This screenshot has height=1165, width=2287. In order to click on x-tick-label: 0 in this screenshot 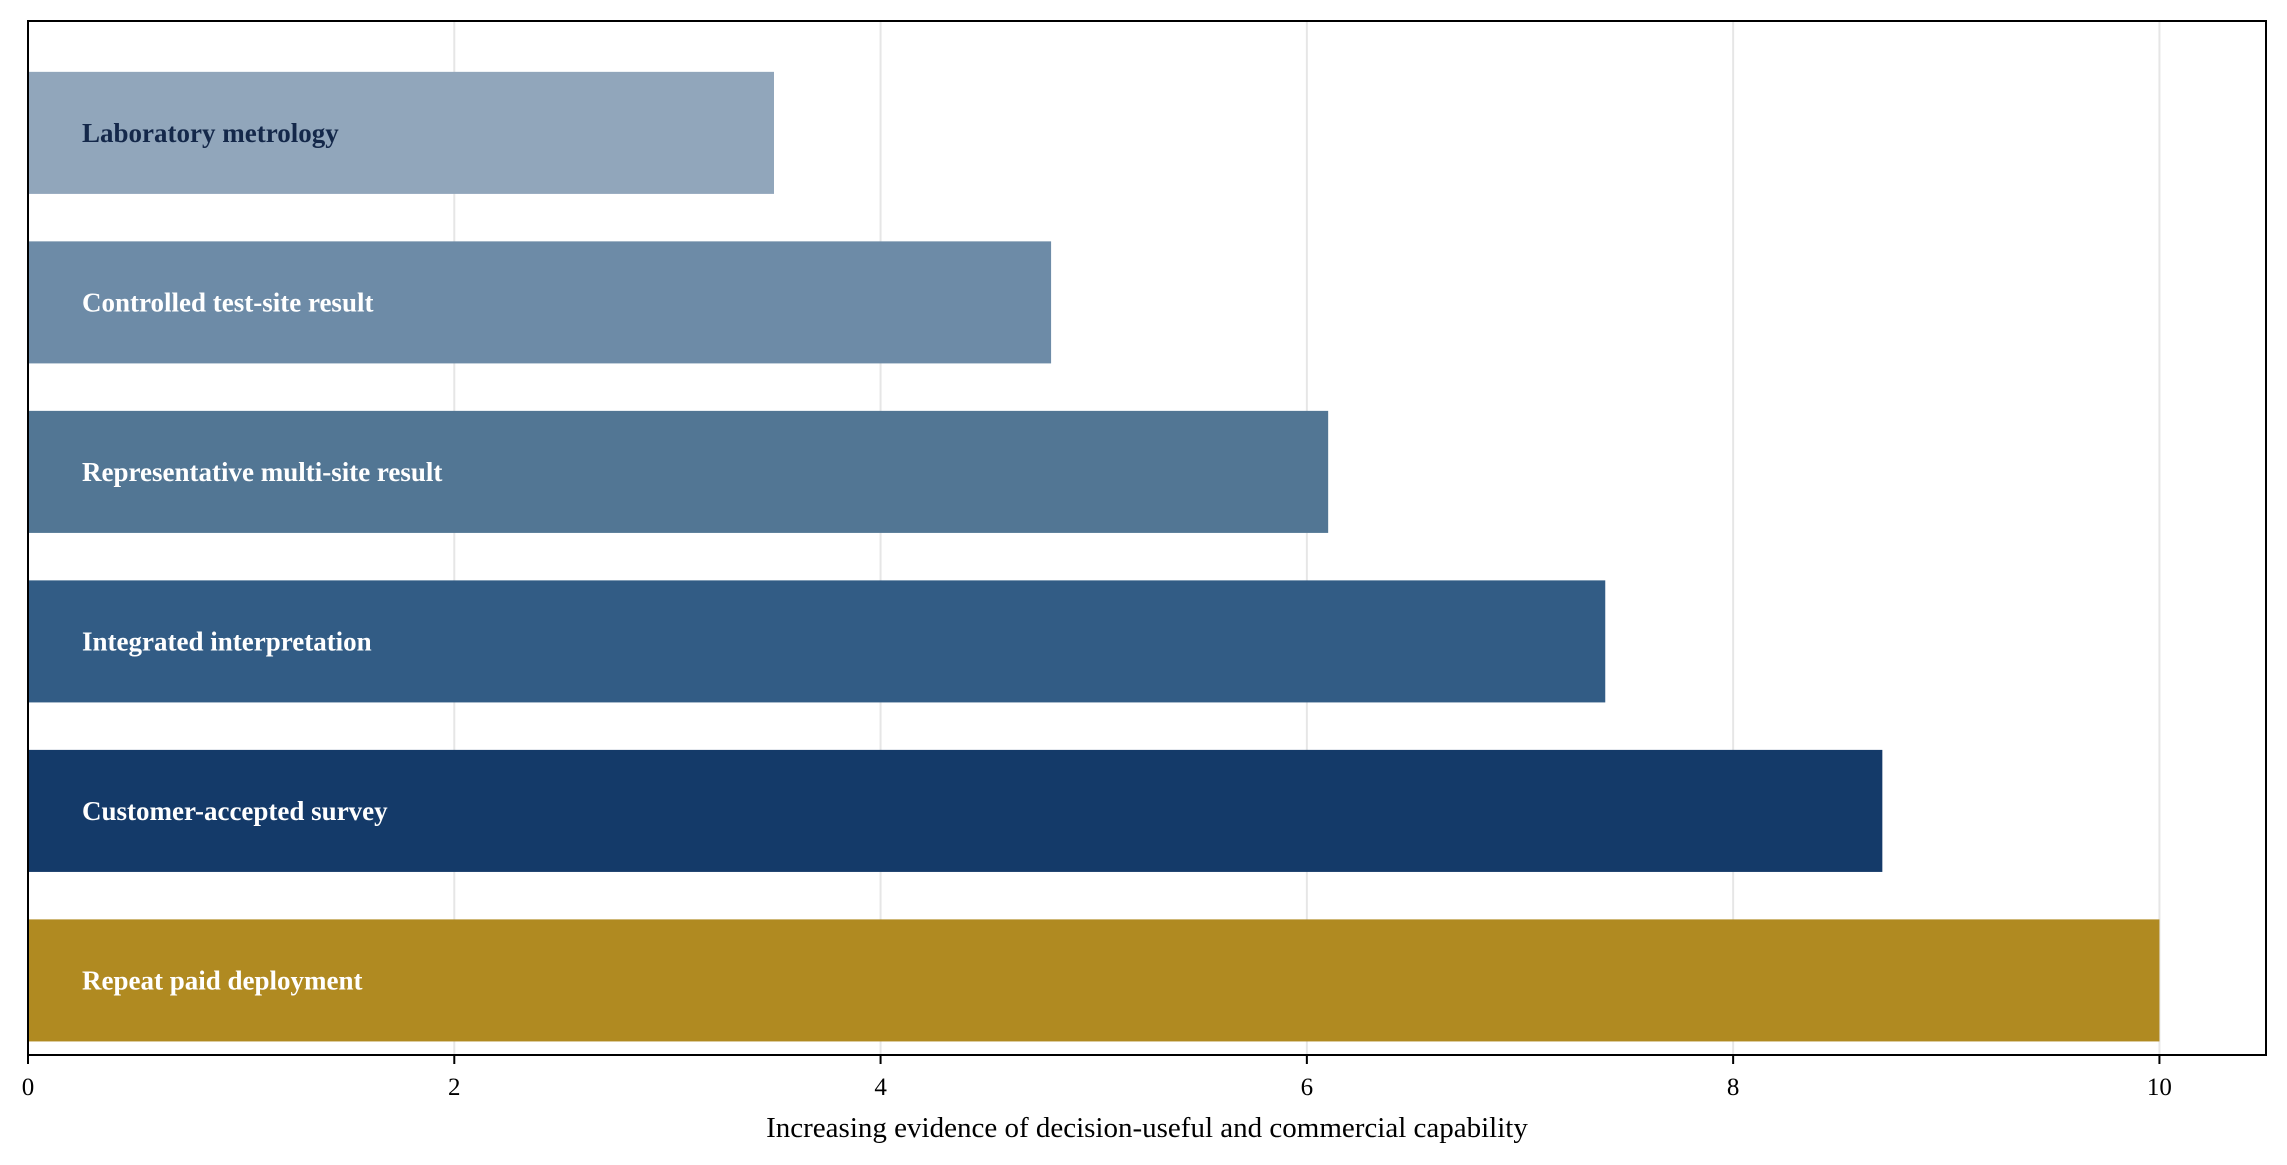, I will do `click(28, 1087)`.